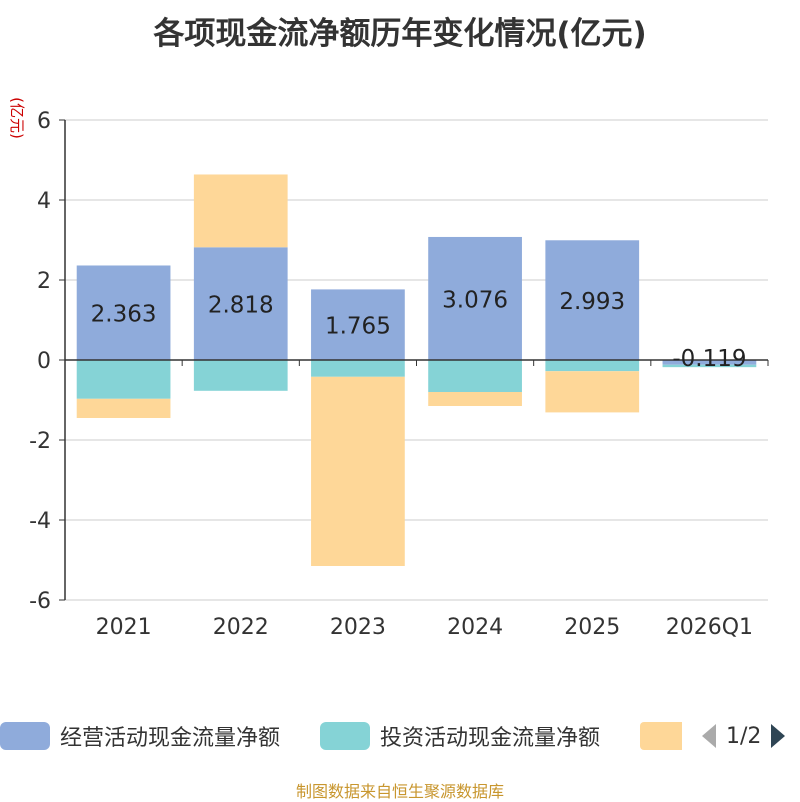 The height and width of the screenshot is (802, 800). Describe the element at coordinates (124, 315) in the screenshot. I see `data-label: 2.363` at that location.